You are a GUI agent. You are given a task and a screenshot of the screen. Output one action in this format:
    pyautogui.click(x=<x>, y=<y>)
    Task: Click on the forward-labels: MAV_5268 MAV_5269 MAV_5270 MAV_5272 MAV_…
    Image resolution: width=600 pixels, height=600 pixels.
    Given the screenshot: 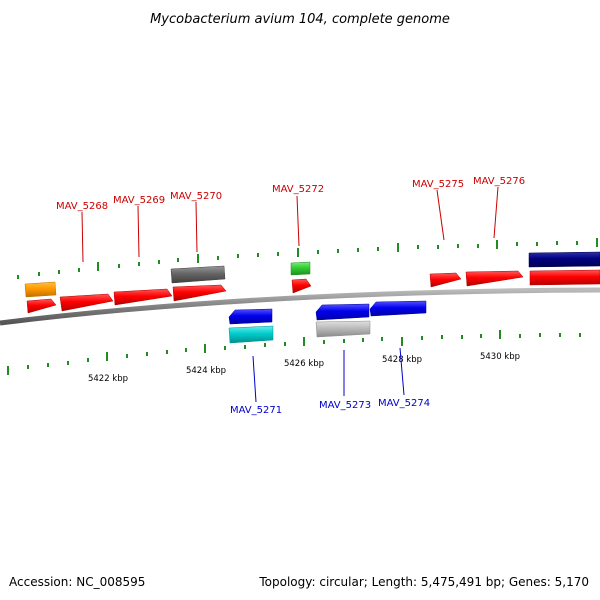 What is the action you would take?
    pyautogui.click(x=290, y=194)
    